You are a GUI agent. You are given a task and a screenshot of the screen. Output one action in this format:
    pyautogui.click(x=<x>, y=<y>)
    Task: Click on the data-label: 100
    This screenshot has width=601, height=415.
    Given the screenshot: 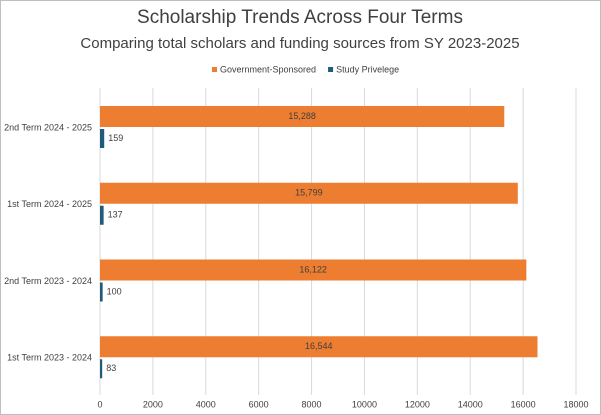 What is the action you would take?
    pyautogui.click(x=114, y=291)
    